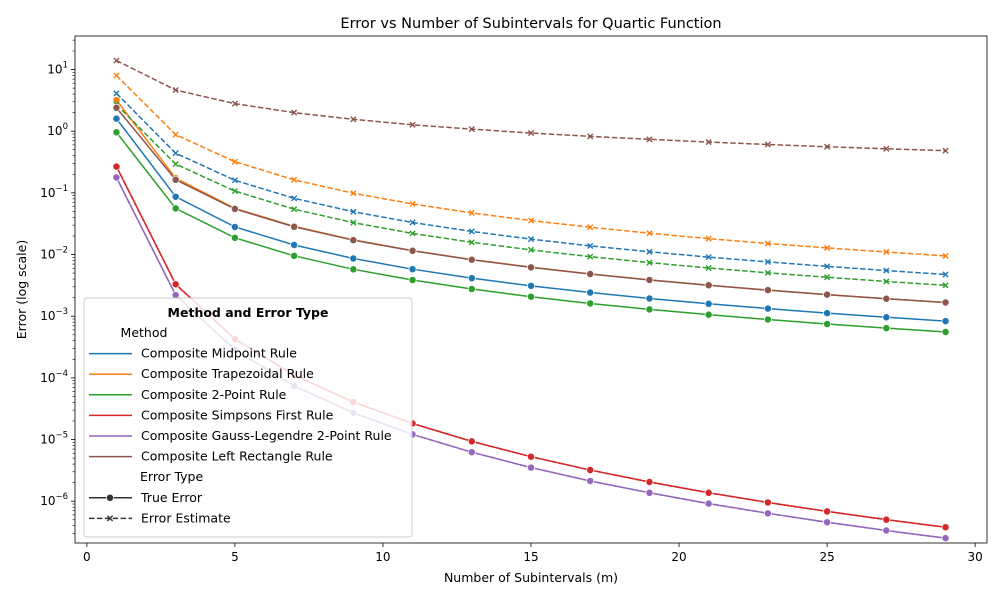  Describe the element at coordinates (171, 476) in the screenshot. I see `legend-header-error-type: Error Type` at that location.